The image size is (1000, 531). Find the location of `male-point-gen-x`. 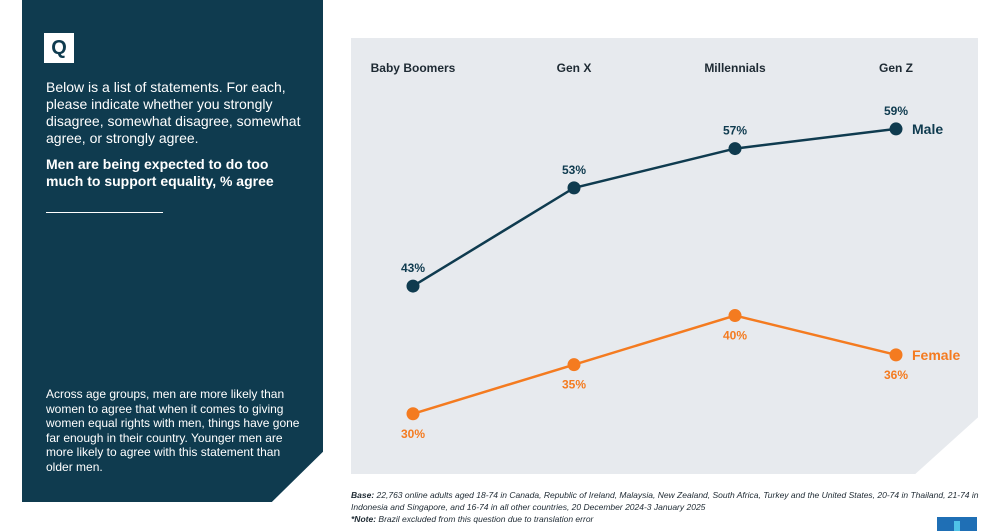

male-point-gen-x is located at coordinates (574, 188).